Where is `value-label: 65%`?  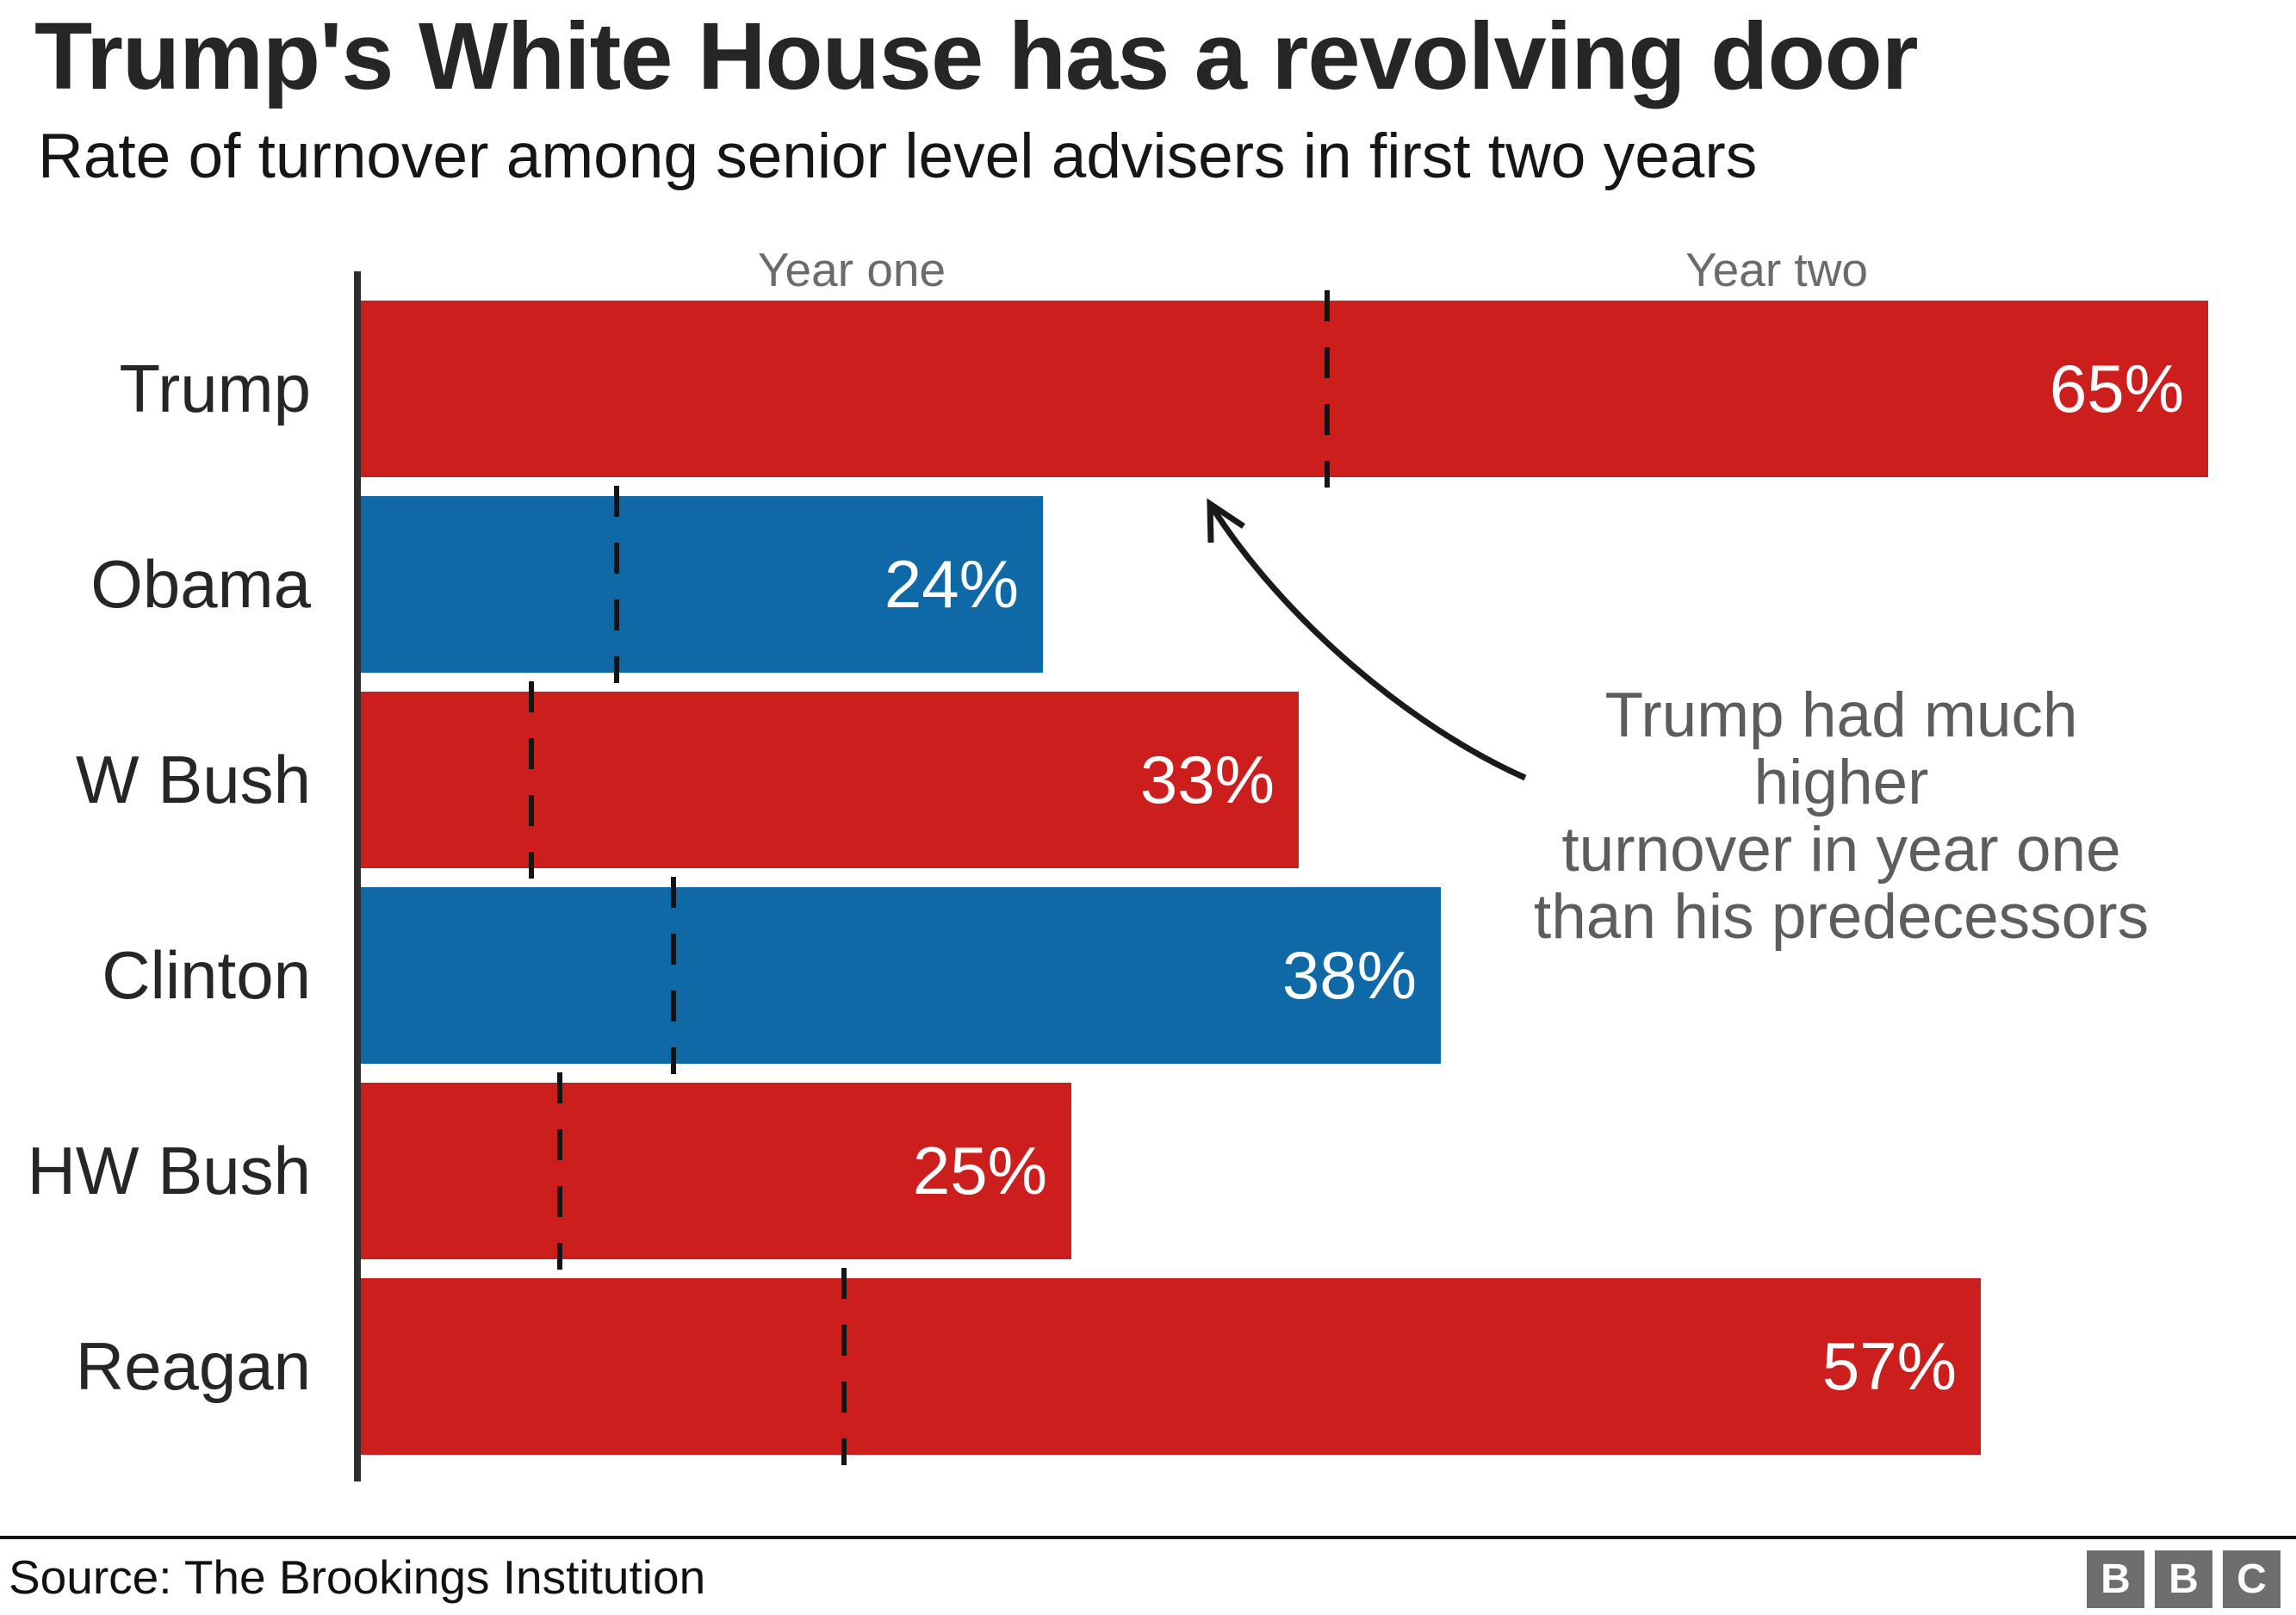 value-label: 65% is located at coordinates (2116, 388).